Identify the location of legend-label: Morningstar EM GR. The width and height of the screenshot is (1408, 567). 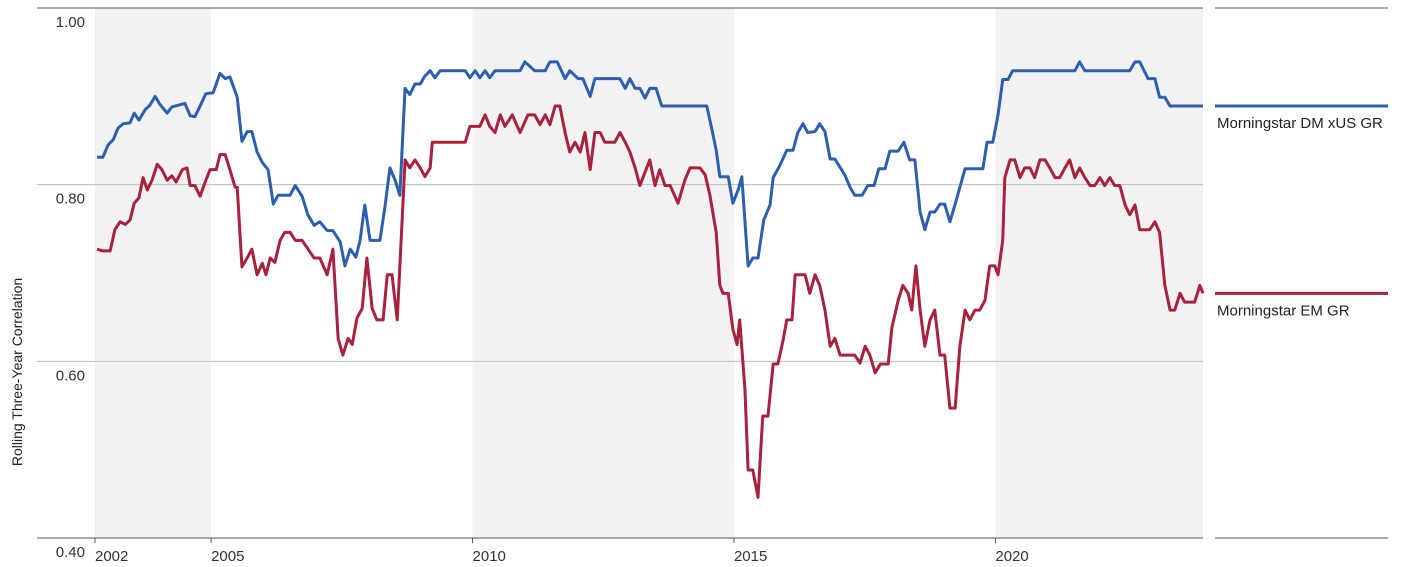
(1283, 310).